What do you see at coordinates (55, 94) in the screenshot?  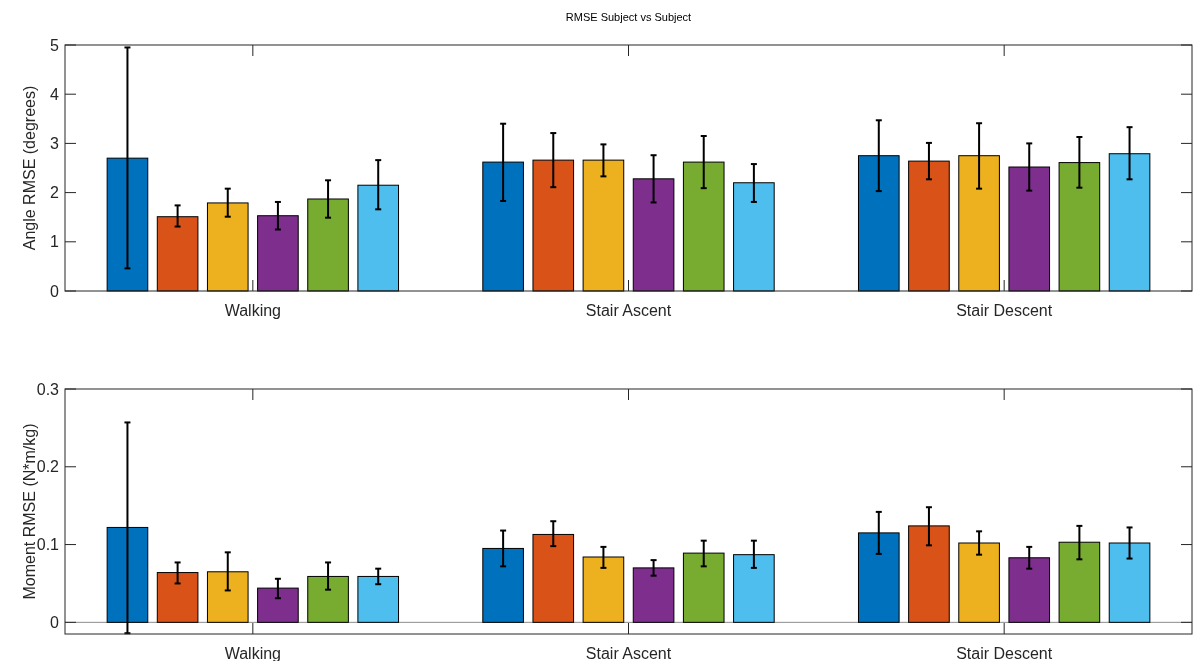 I see `y-tick-label: 4` at bounding box center [55, 94].